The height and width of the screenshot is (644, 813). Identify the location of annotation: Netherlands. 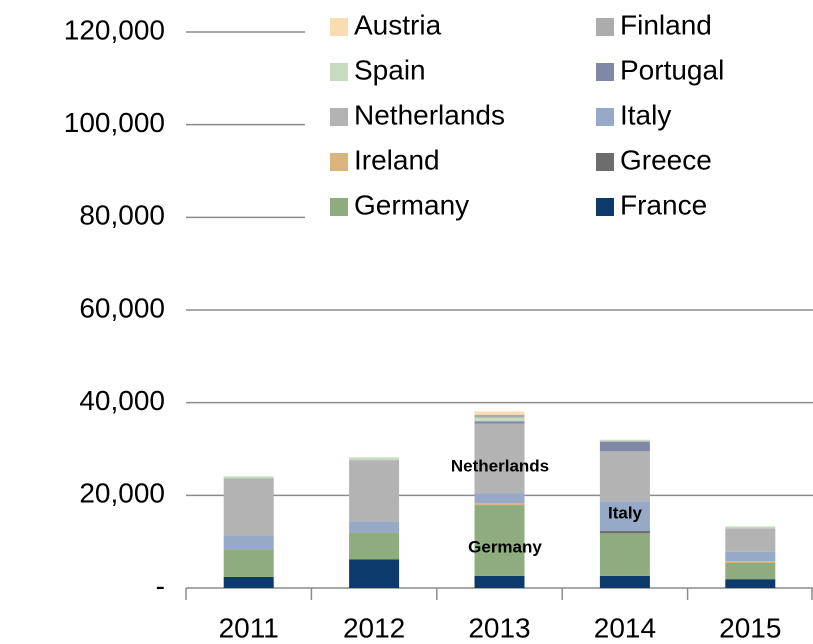
(500, 465).